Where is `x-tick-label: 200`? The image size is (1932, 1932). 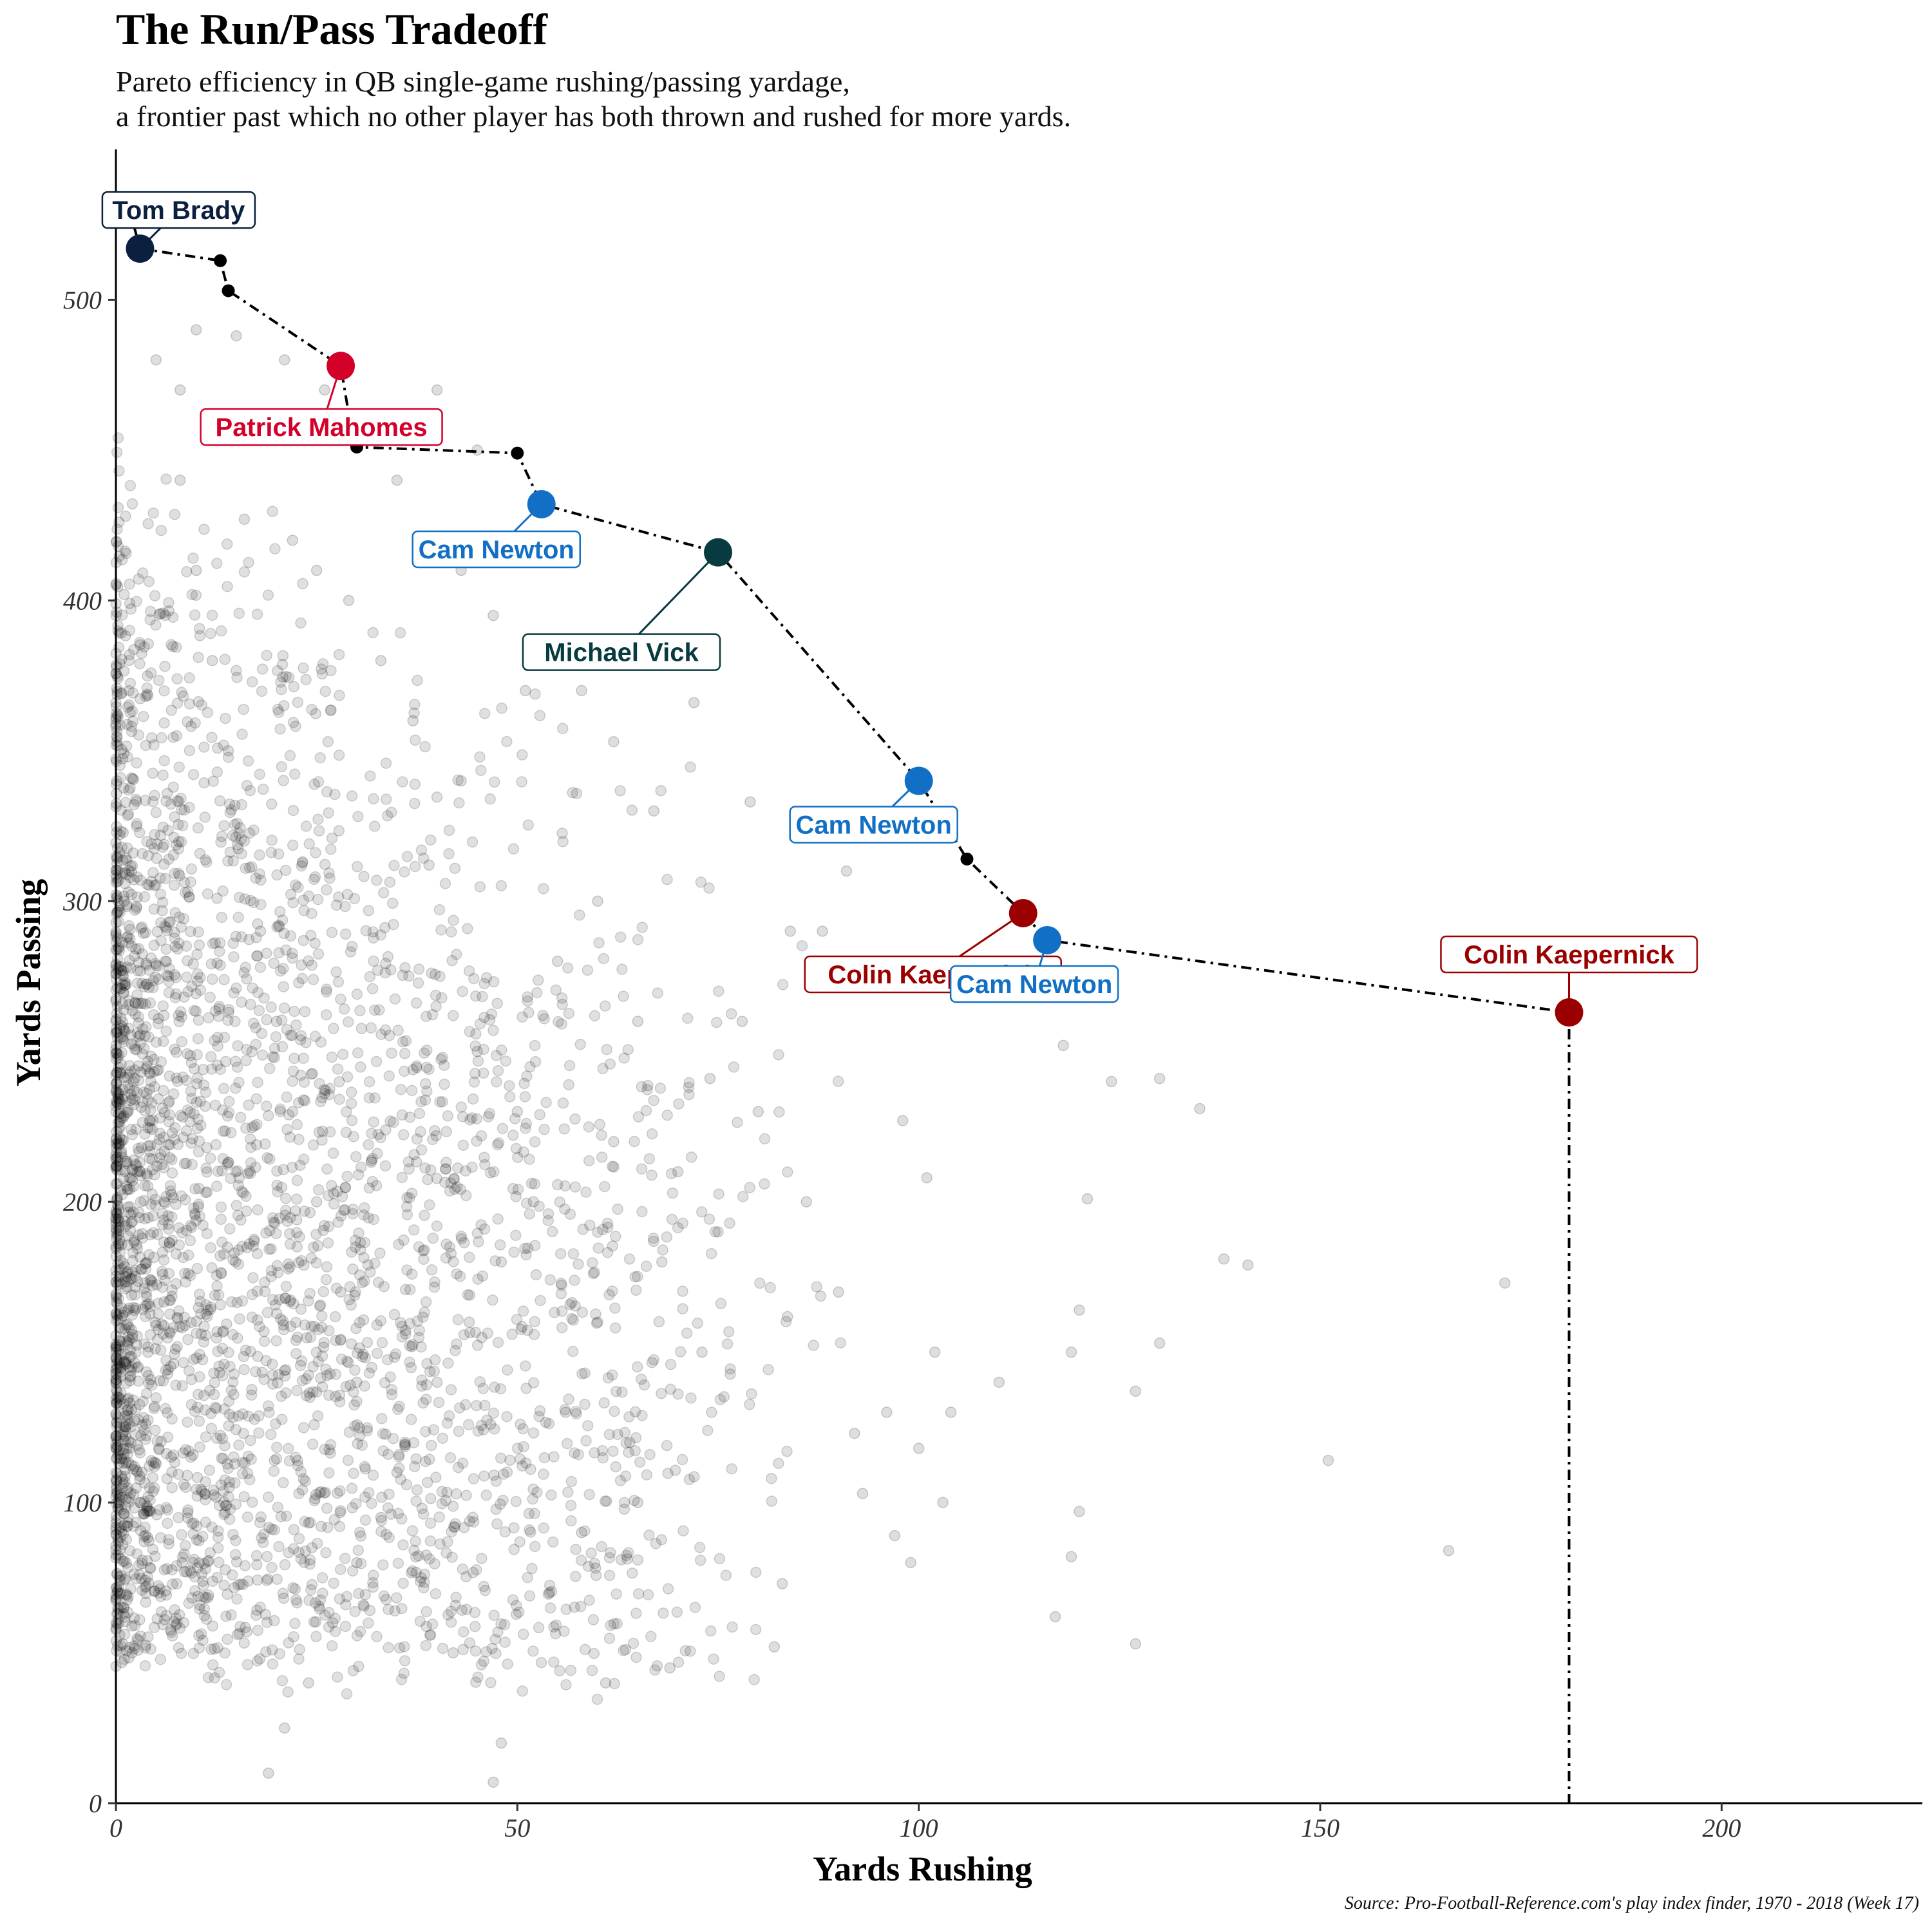 x-tick-label: 200 is located at coordinates (1721, 1828).